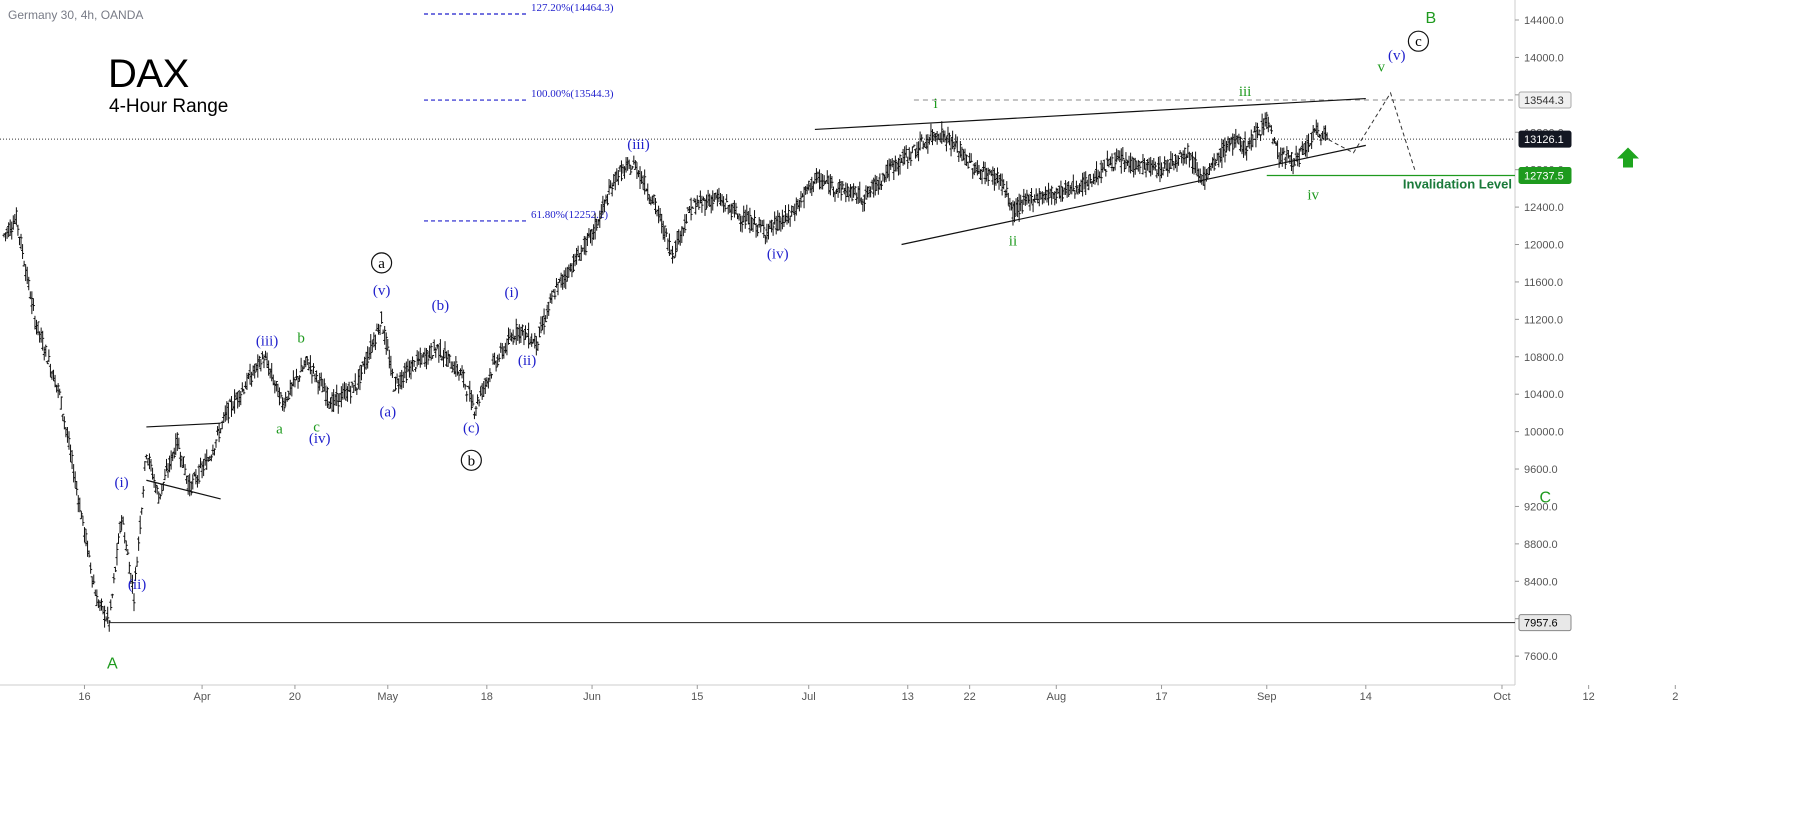 Image resolution: width=1814 pixels, height=818 pixels. Describe the element at coordinates (441, 306) in the screenshot. I see `wave-label: (b)` at that location.